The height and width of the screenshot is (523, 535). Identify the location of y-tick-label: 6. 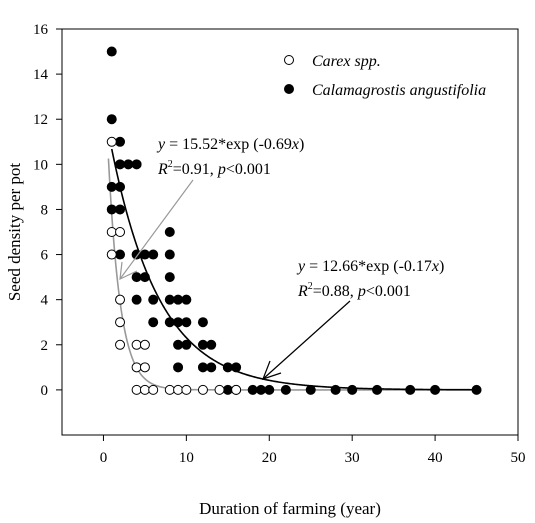
(45, 256).